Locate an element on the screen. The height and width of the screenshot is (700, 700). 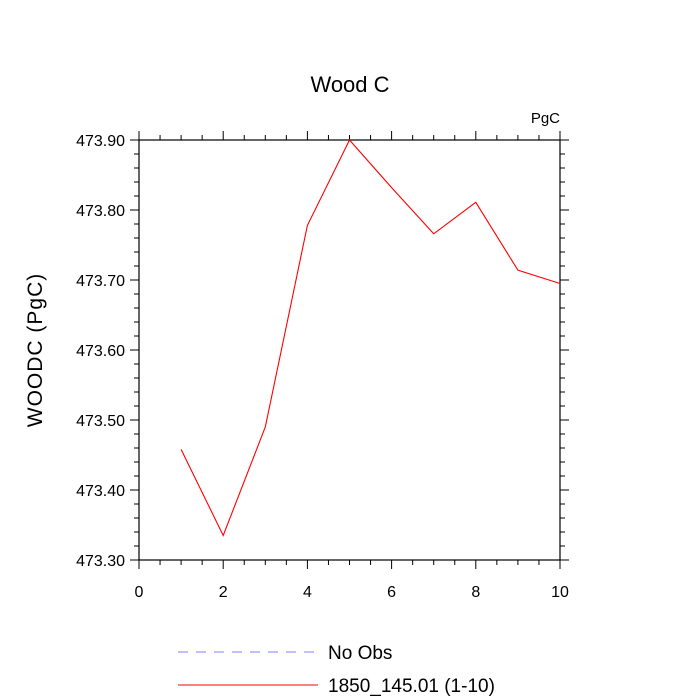
x-tick-label: 8 is located at coordinates (475, 592).